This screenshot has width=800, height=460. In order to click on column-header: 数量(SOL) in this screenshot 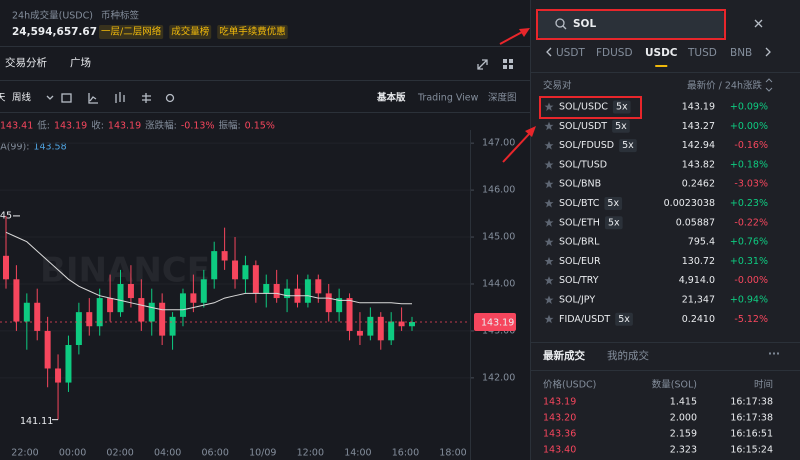, I will do `click(674, 385)`.